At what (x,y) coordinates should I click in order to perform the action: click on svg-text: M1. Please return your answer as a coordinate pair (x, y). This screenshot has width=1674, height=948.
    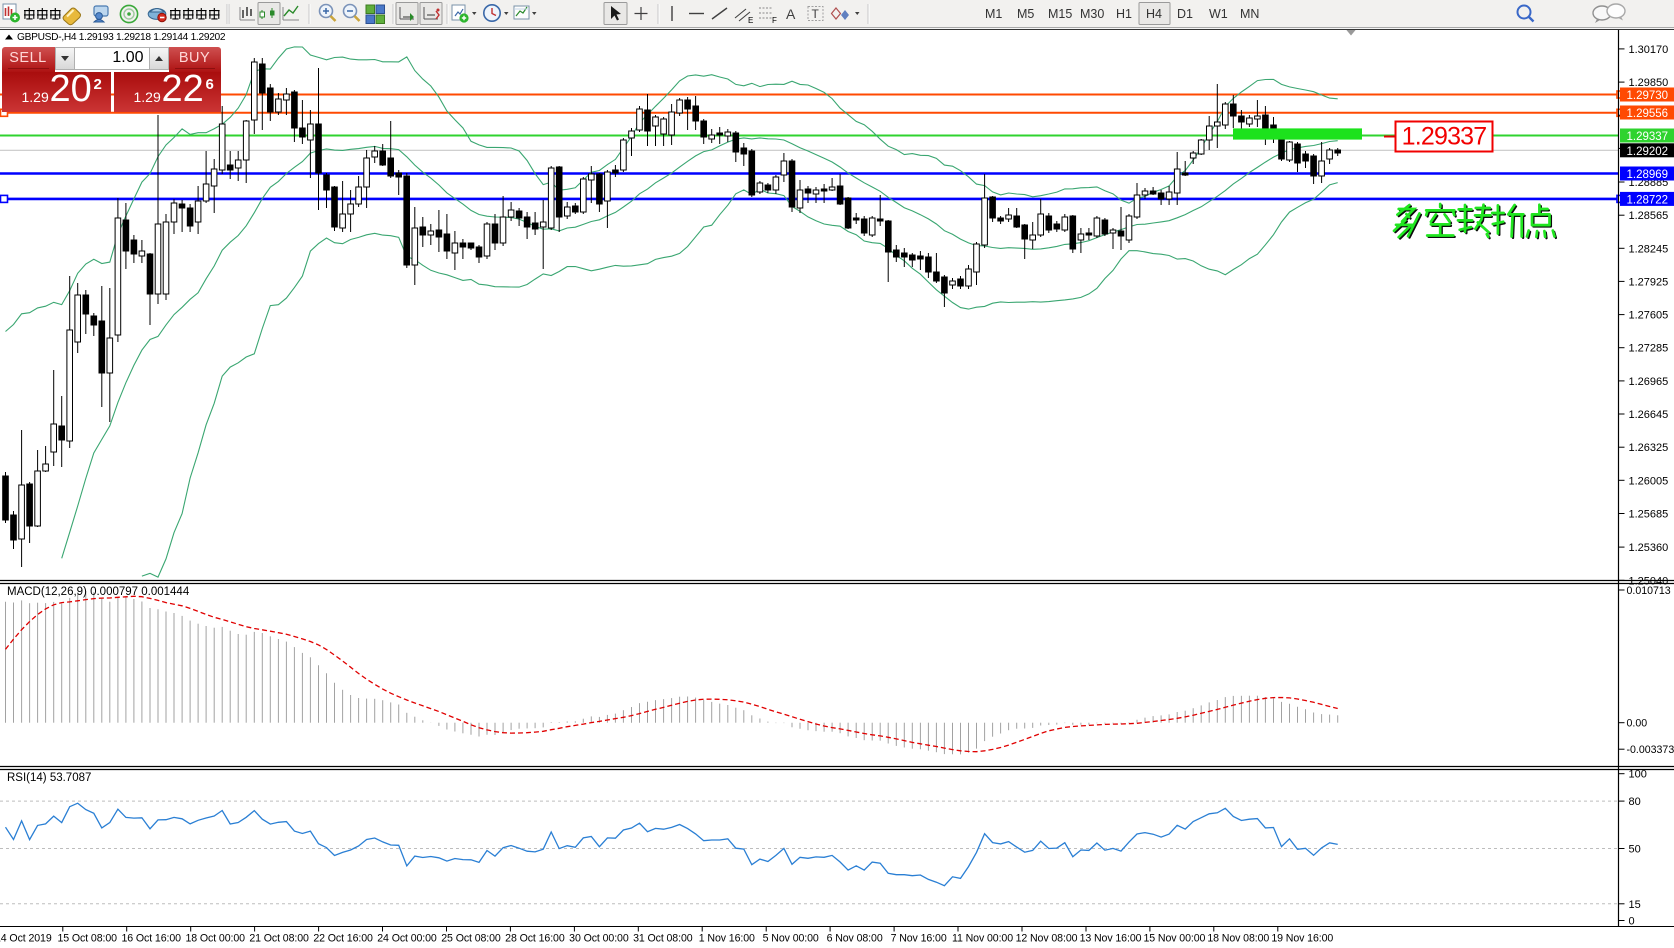
    Looking at the image, I should click on (993, 14).